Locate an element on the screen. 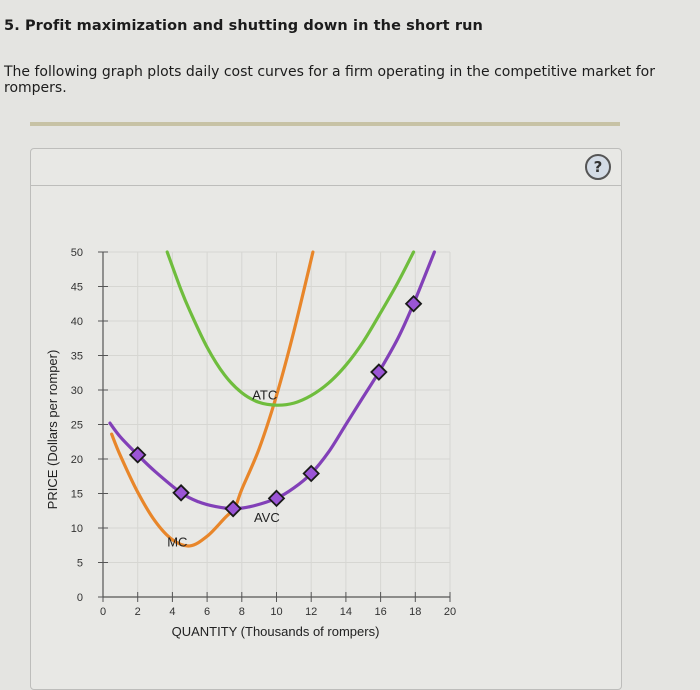  y-tick-label: 25 is located at coordinates (77, 426).